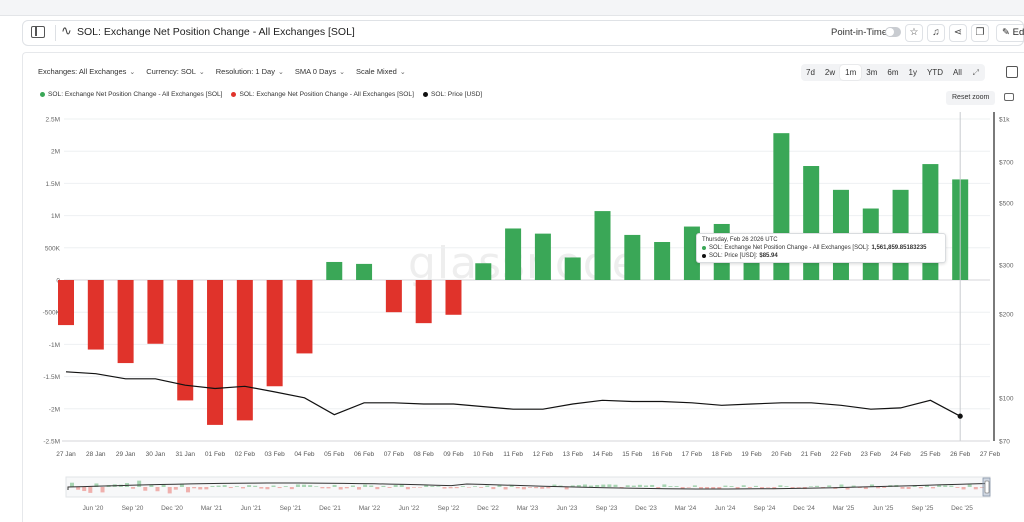 Image resolution: width=1024 pixels, height=522 pixels. What do you see at coordinates (958, 33) in the screenshot?
I see `share-icon: ⋖` at bounding box center [958, 33].